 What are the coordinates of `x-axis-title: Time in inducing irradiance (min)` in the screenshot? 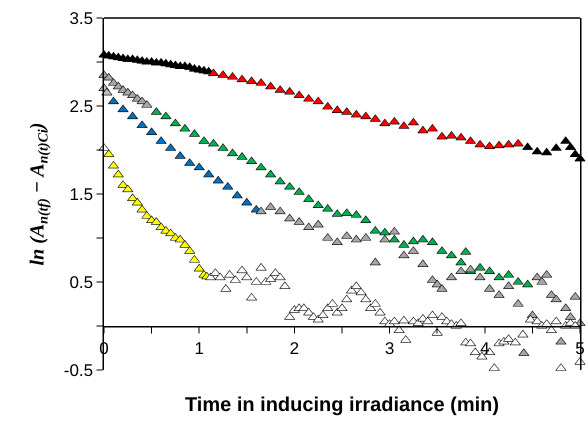 It's located at (342, 405).